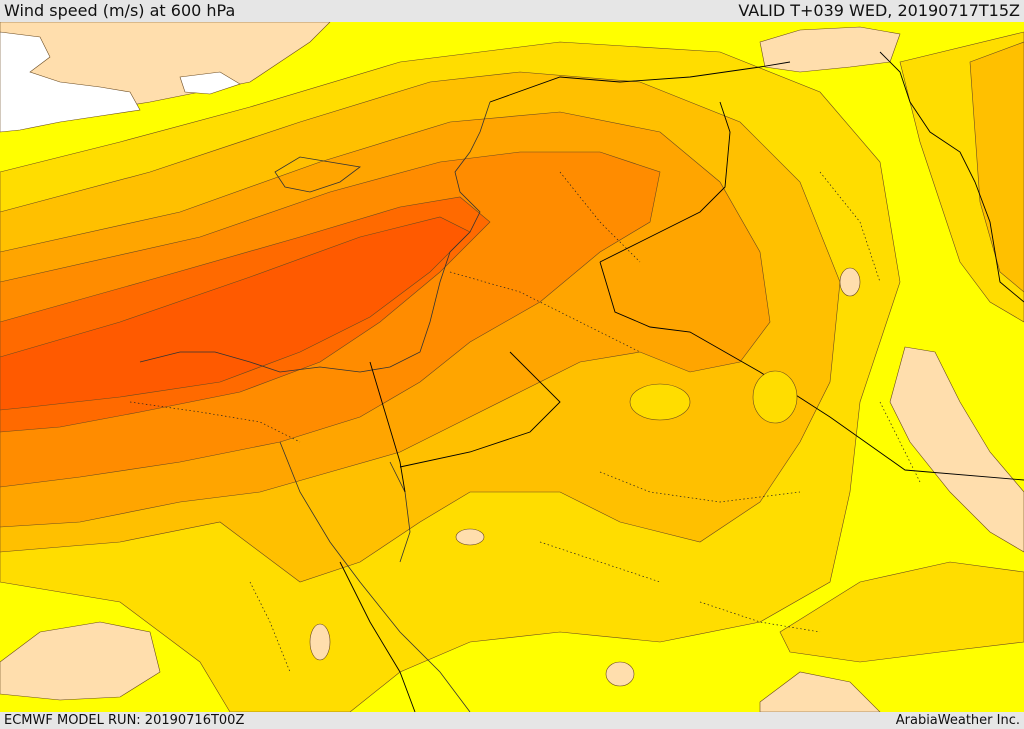  I want to click on coastline-cyprus, so click(317, 174).